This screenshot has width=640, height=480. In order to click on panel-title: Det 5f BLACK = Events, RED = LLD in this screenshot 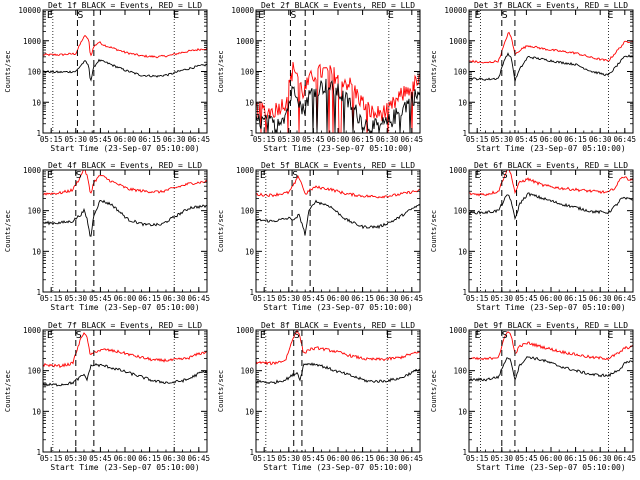, I will do `click(338, 165)`.